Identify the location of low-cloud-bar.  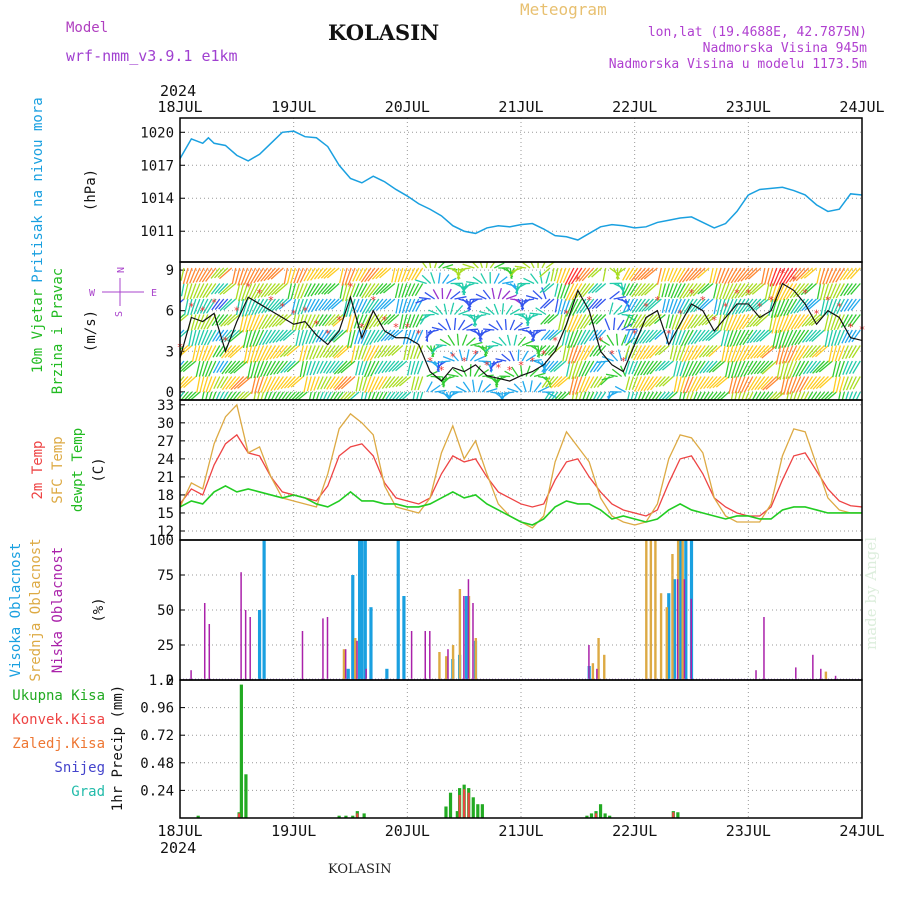
(357, 660).